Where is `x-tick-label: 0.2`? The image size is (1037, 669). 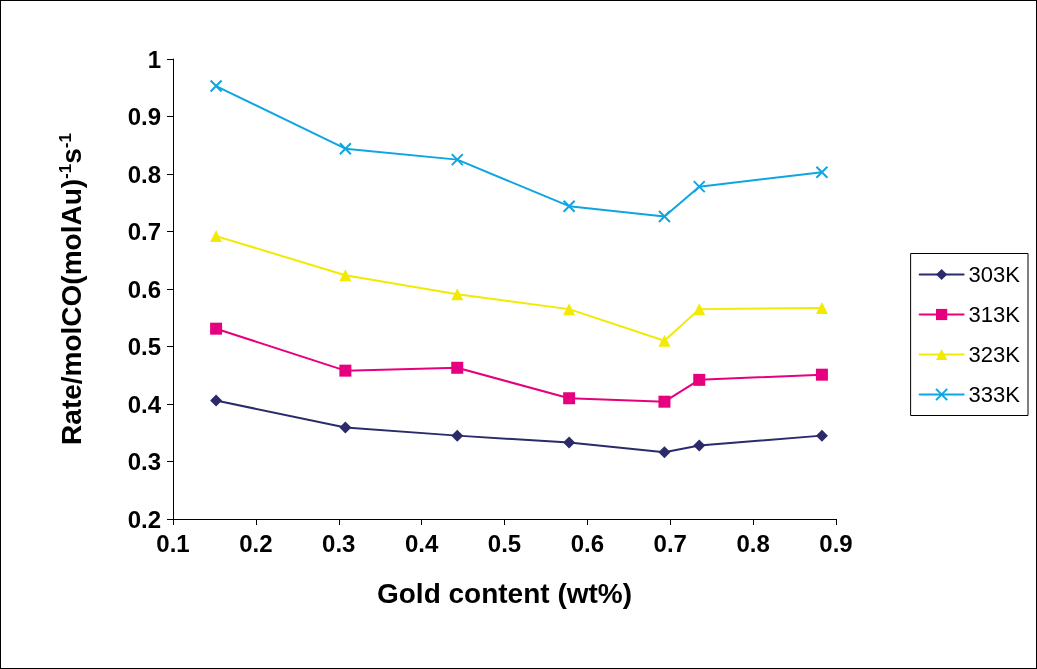
x-tick-label: 0.2 is located at coordinates (256, 543).